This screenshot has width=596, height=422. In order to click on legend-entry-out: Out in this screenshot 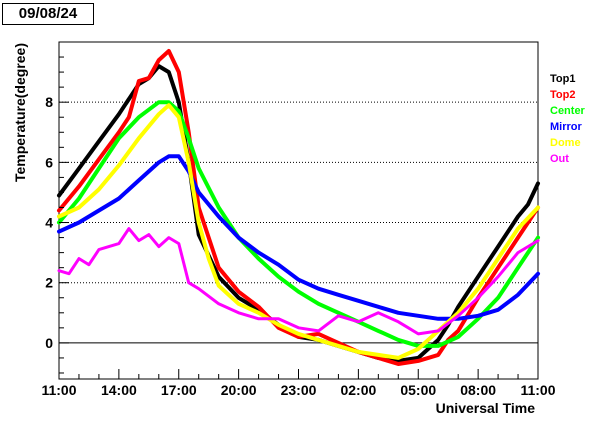, I will do `click(559, 159)`.